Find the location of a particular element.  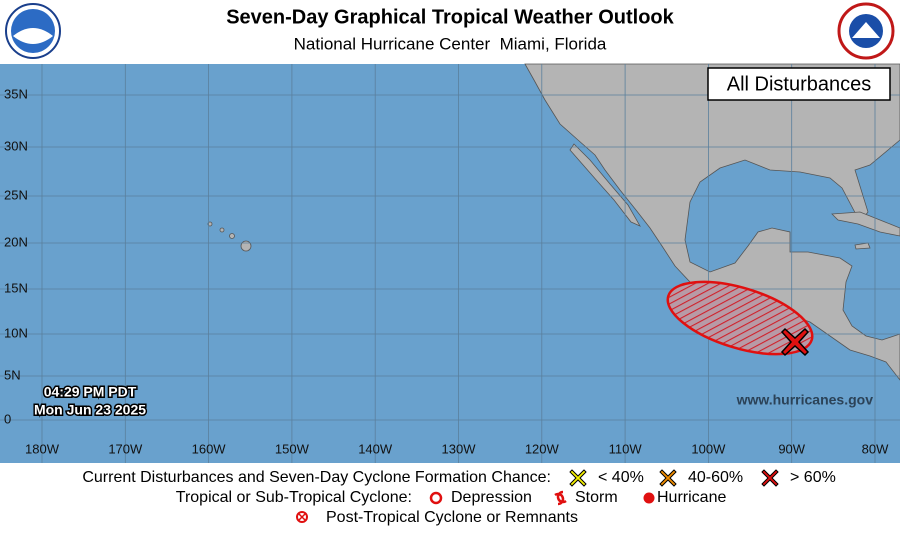

latitude-label: 15N is located at coordinates (16, 287).